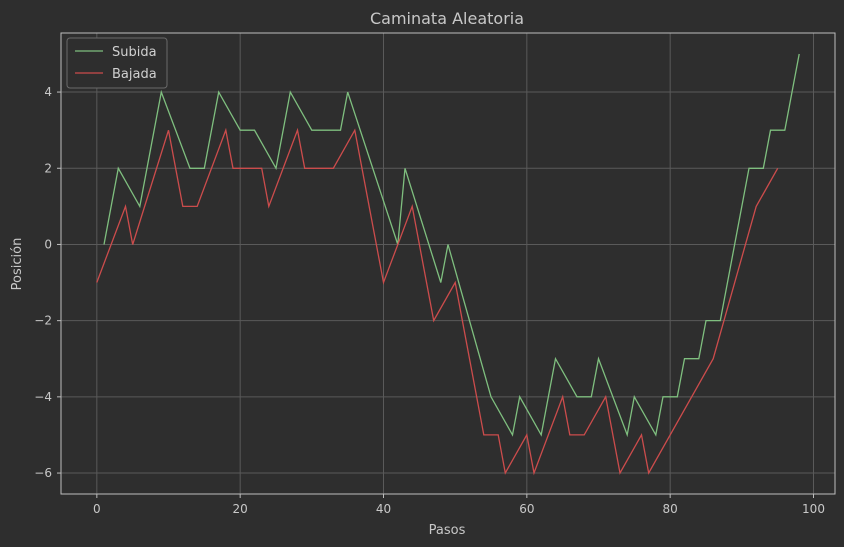 Image resolution: width=844 pixels, height=547 pixels. What do you see at coordinates (17, 264) in the screenshot?
I see `y-axis-label: Posición` at bounding box center [17, 264].